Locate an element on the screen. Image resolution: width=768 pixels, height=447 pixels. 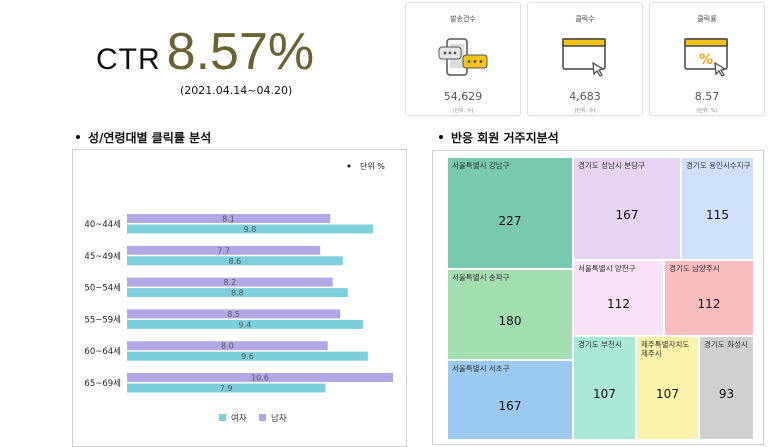
treemap-tile: 경기도 용인시수지구 115 is located at coordinates (717, 208).